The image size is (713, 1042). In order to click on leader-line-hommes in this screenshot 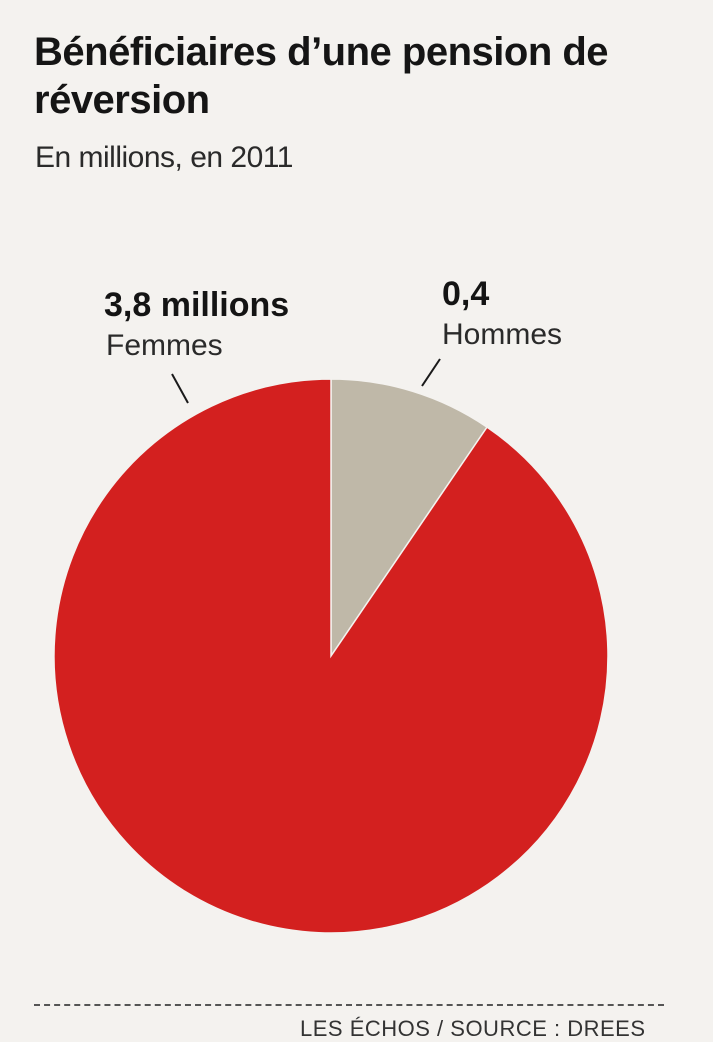, I will do `click(431, 372)`.